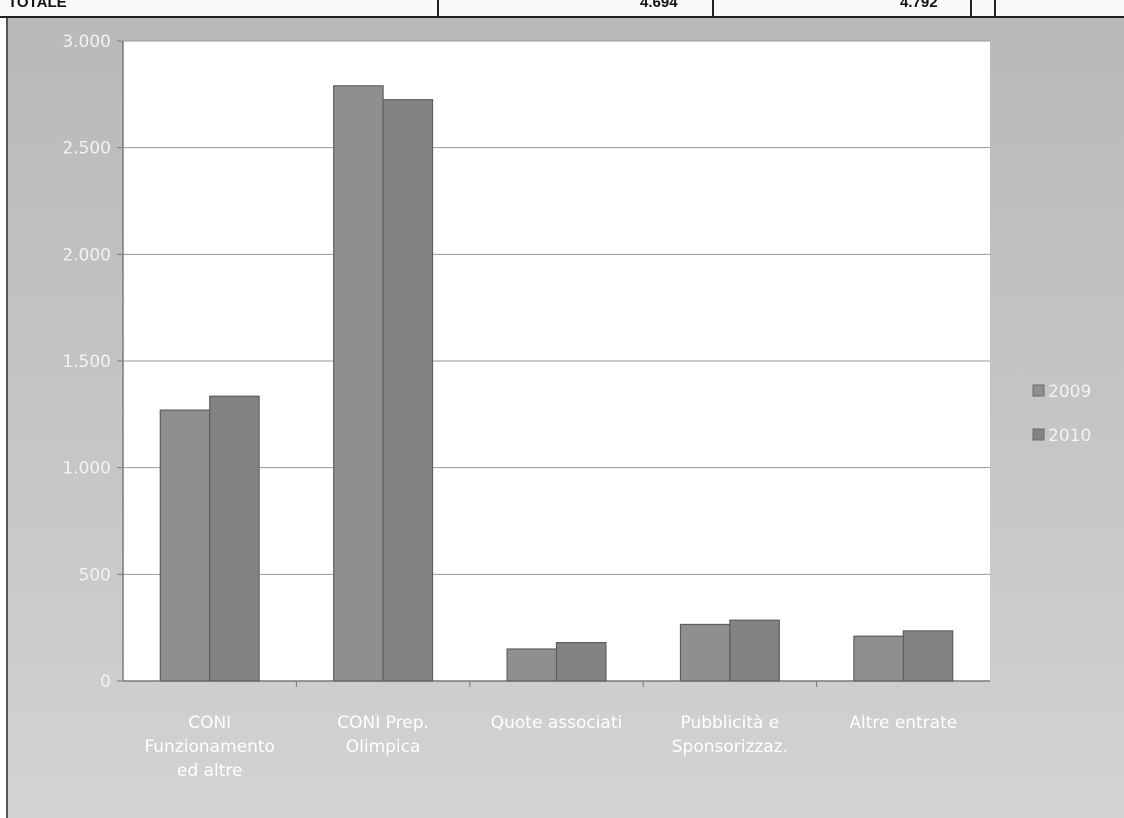  What do you see at coordinates (37, 5) in the screenshot?
I see `row-label: TOTALE` at bounding box center [37, 5].